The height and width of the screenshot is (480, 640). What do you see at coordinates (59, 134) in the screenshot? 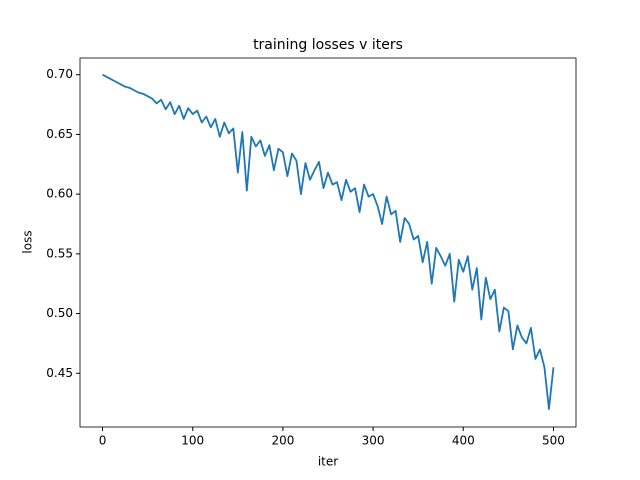
I see `y-tick-label: 0.65` at bounding box center [59, 134].